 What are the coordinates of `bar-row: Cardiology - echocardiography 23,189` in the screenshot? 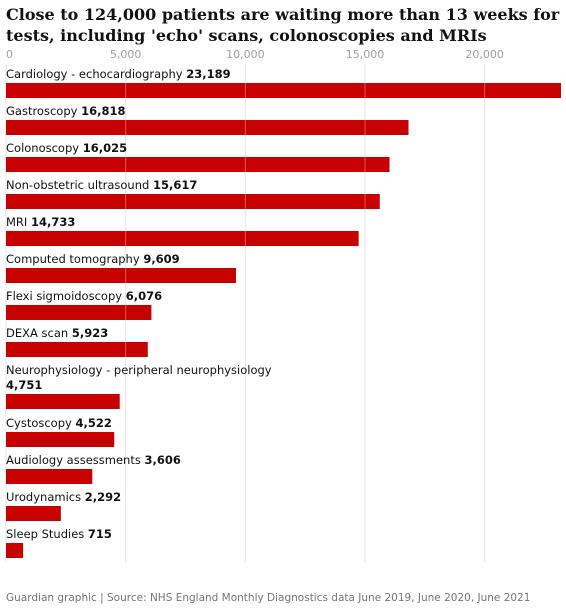 It's located at (118, 74).